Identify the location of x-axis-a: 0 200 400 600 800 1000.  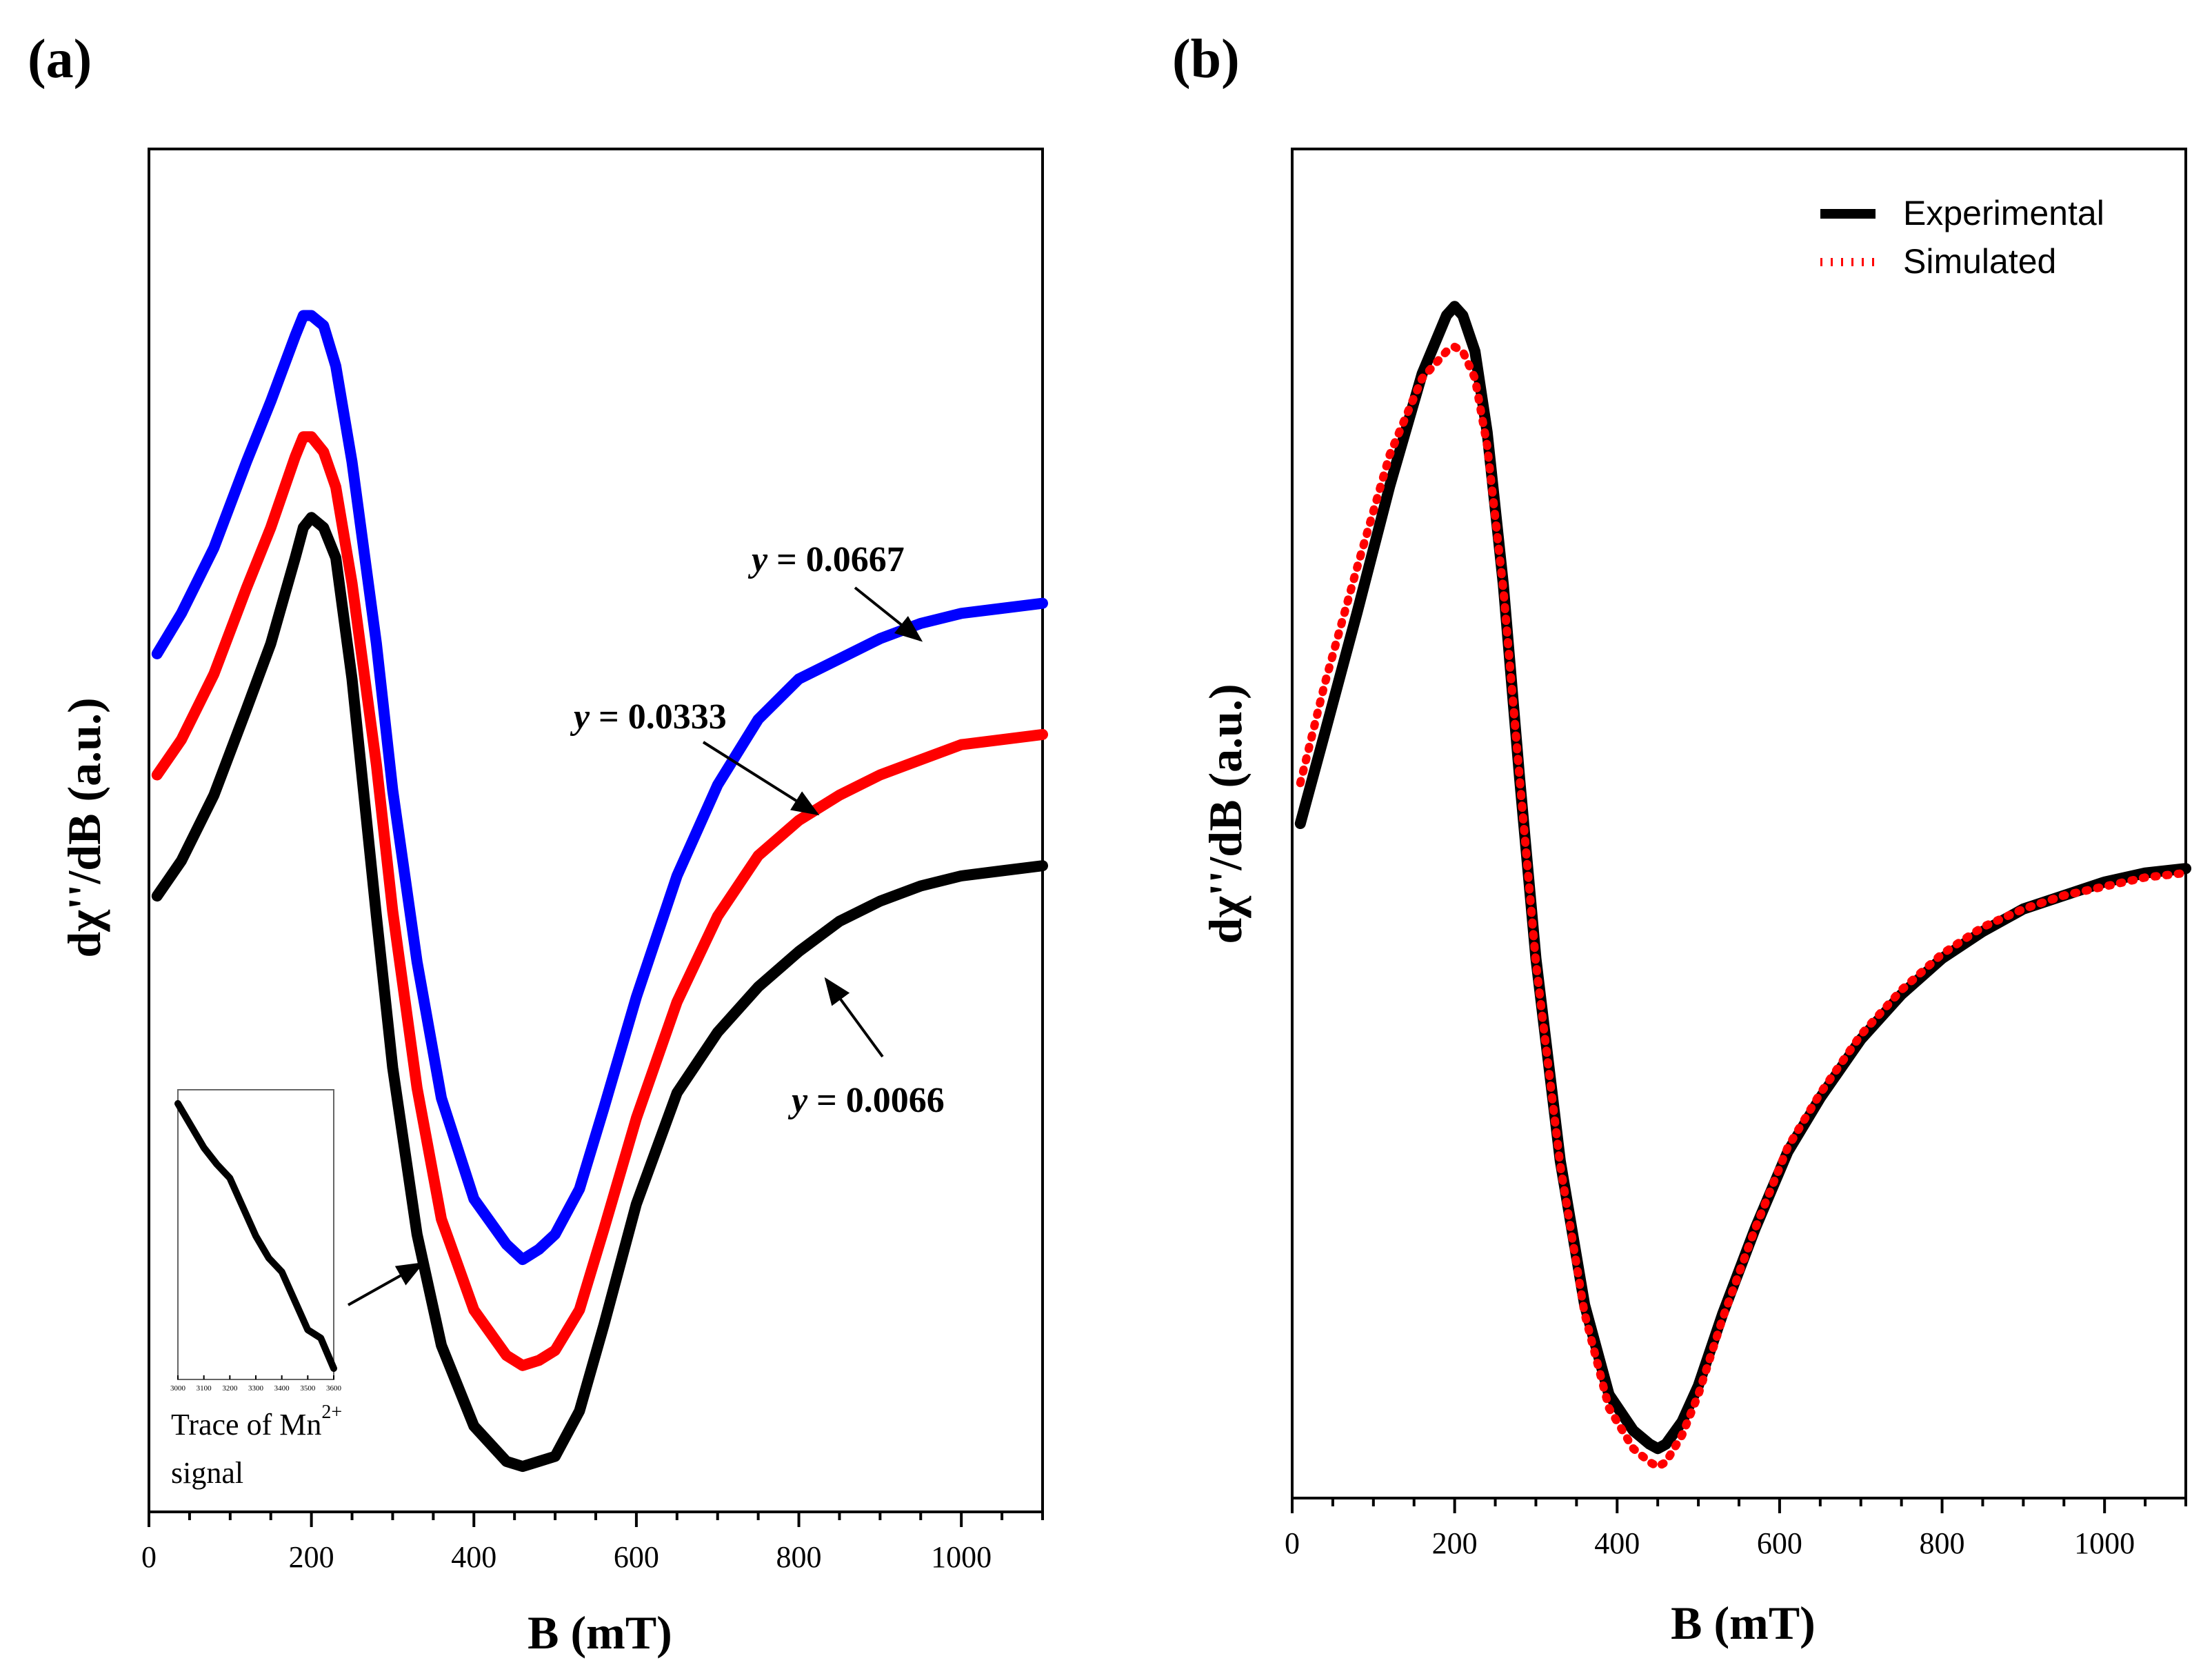
(592, 1543).